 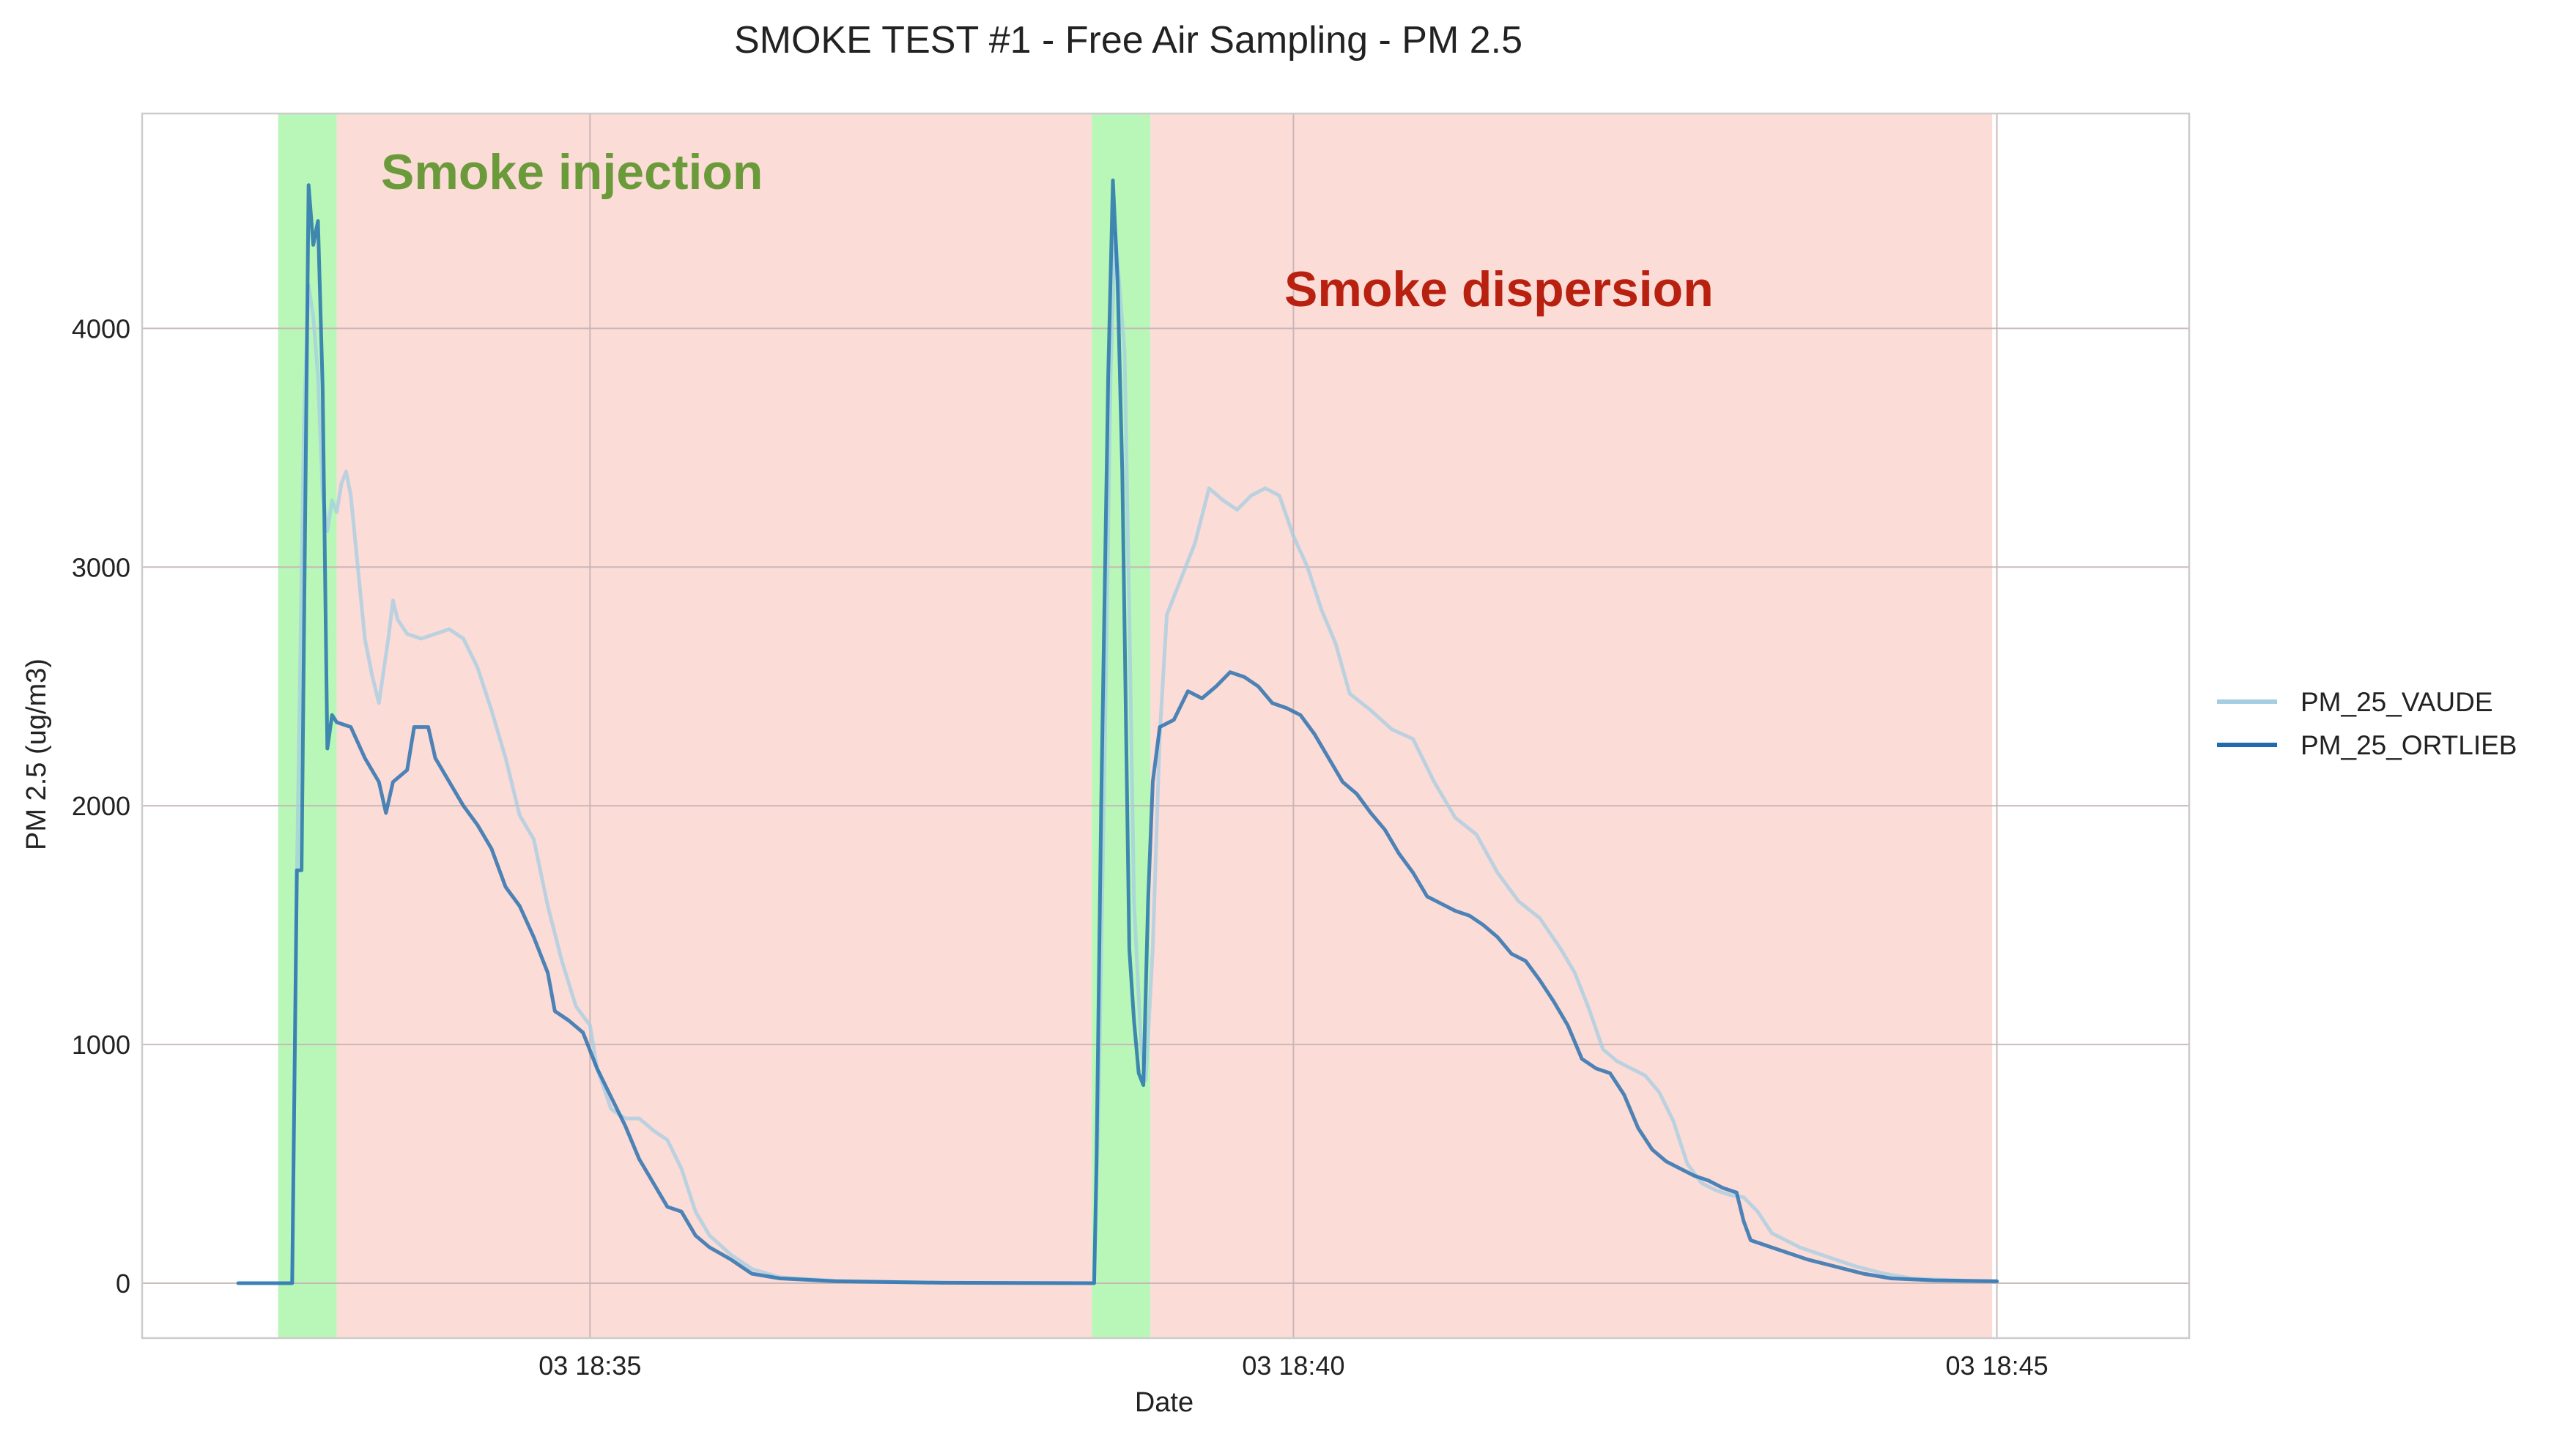 I want to click on x-axis-label: Date, so click(x=1164, y=1402).